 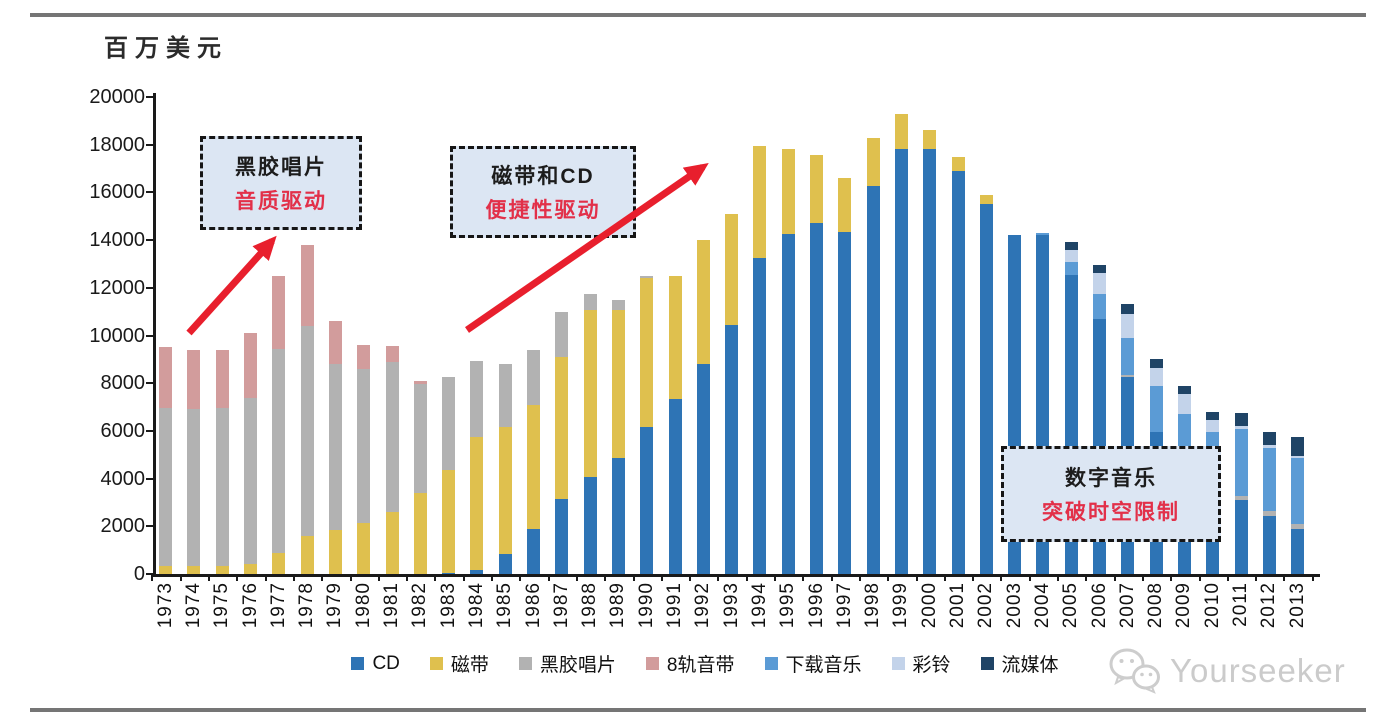 I want to click on x-axis-label-2007: 2007, so click(x=1127, y=605).